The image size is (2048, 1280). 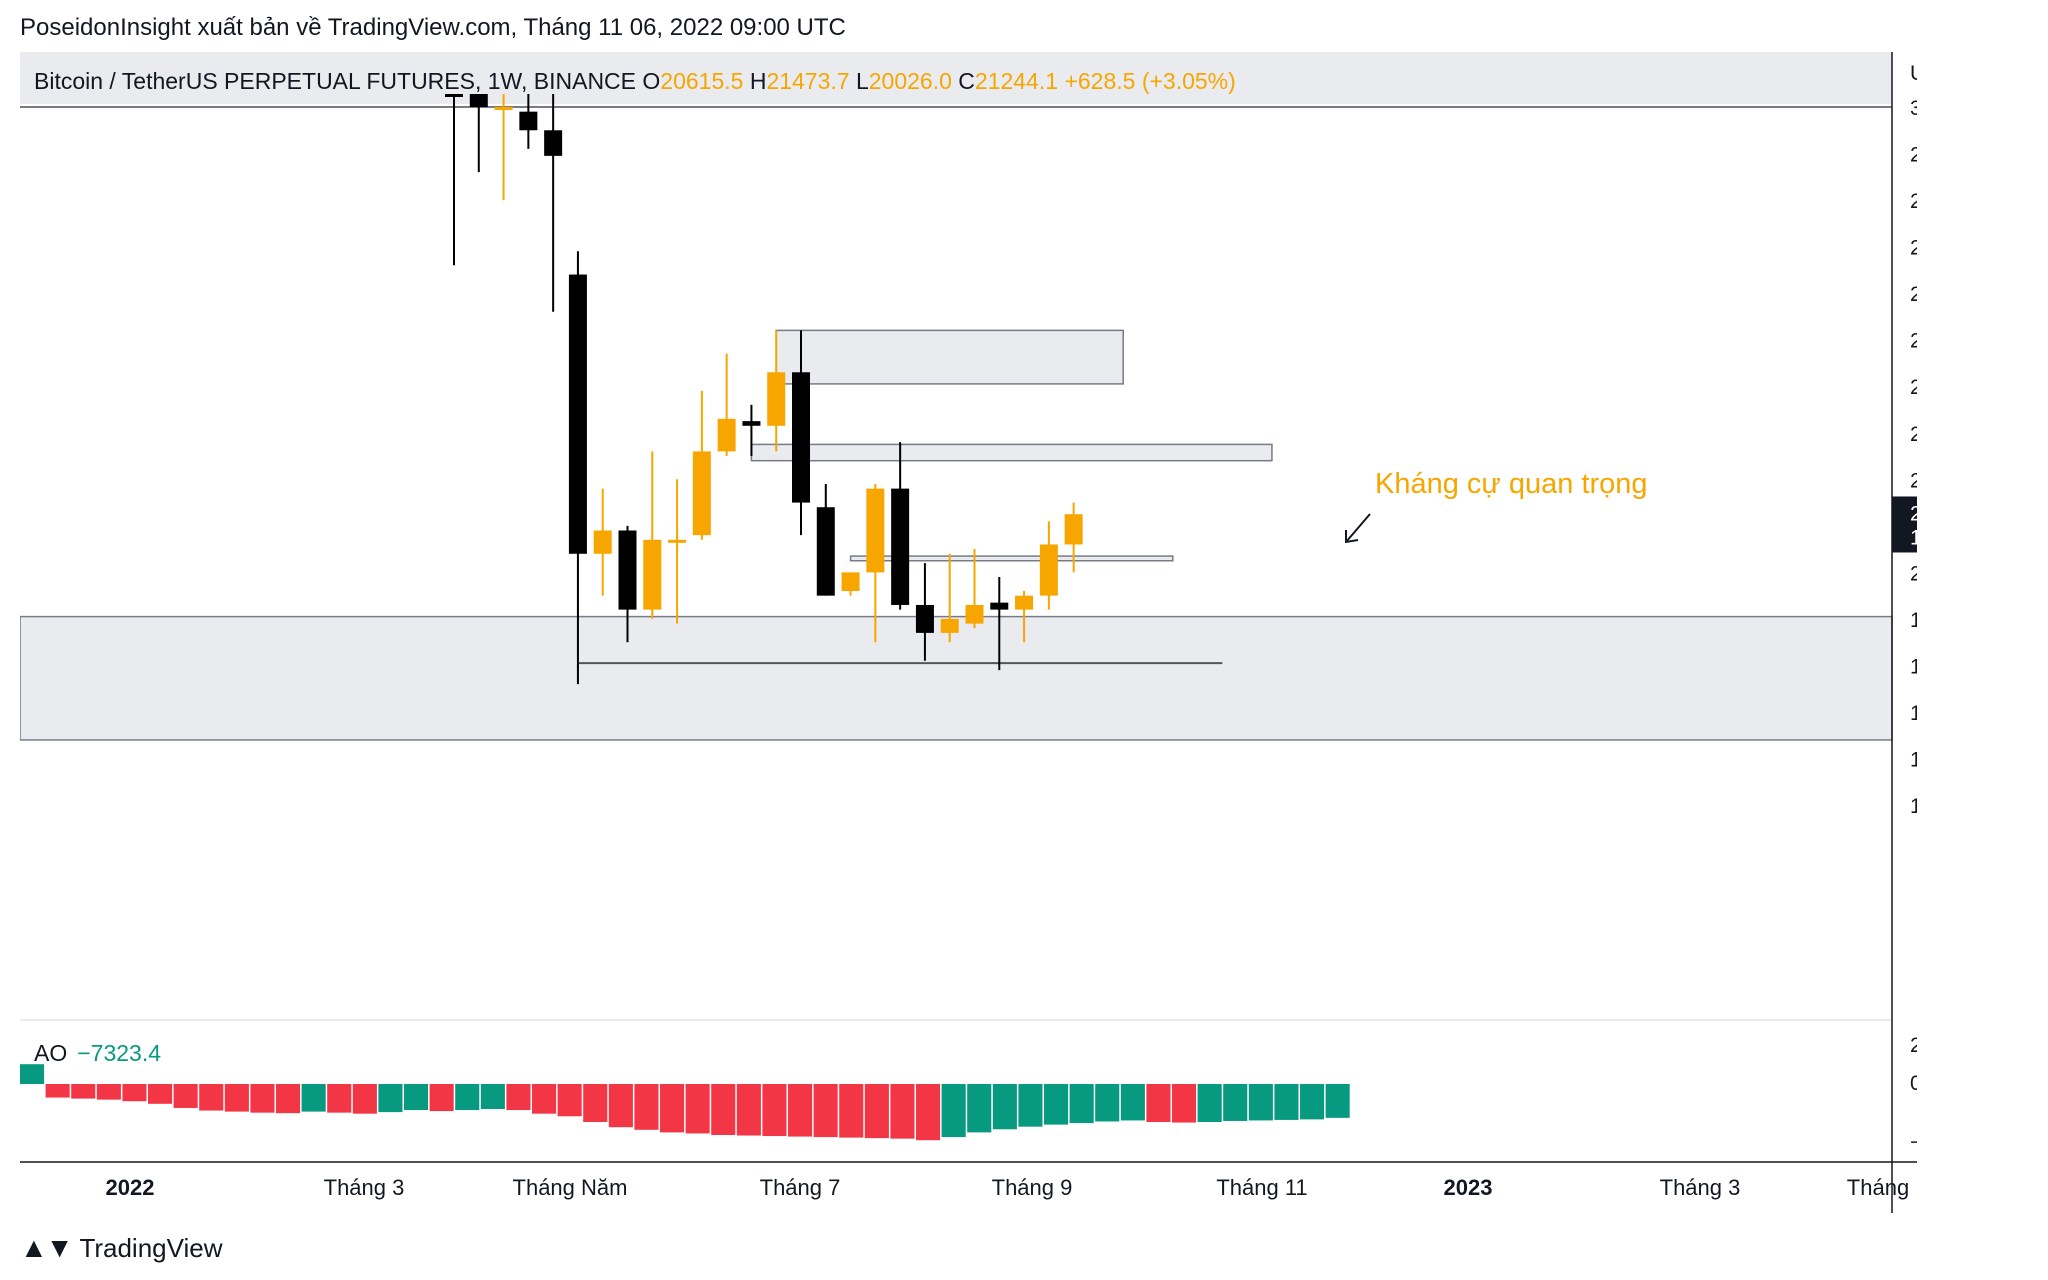 What do you see at coordinates (151, 1247) in the screenshot?
I see `tradingview-brand: TradingView` at bounding box center [151, 1247].